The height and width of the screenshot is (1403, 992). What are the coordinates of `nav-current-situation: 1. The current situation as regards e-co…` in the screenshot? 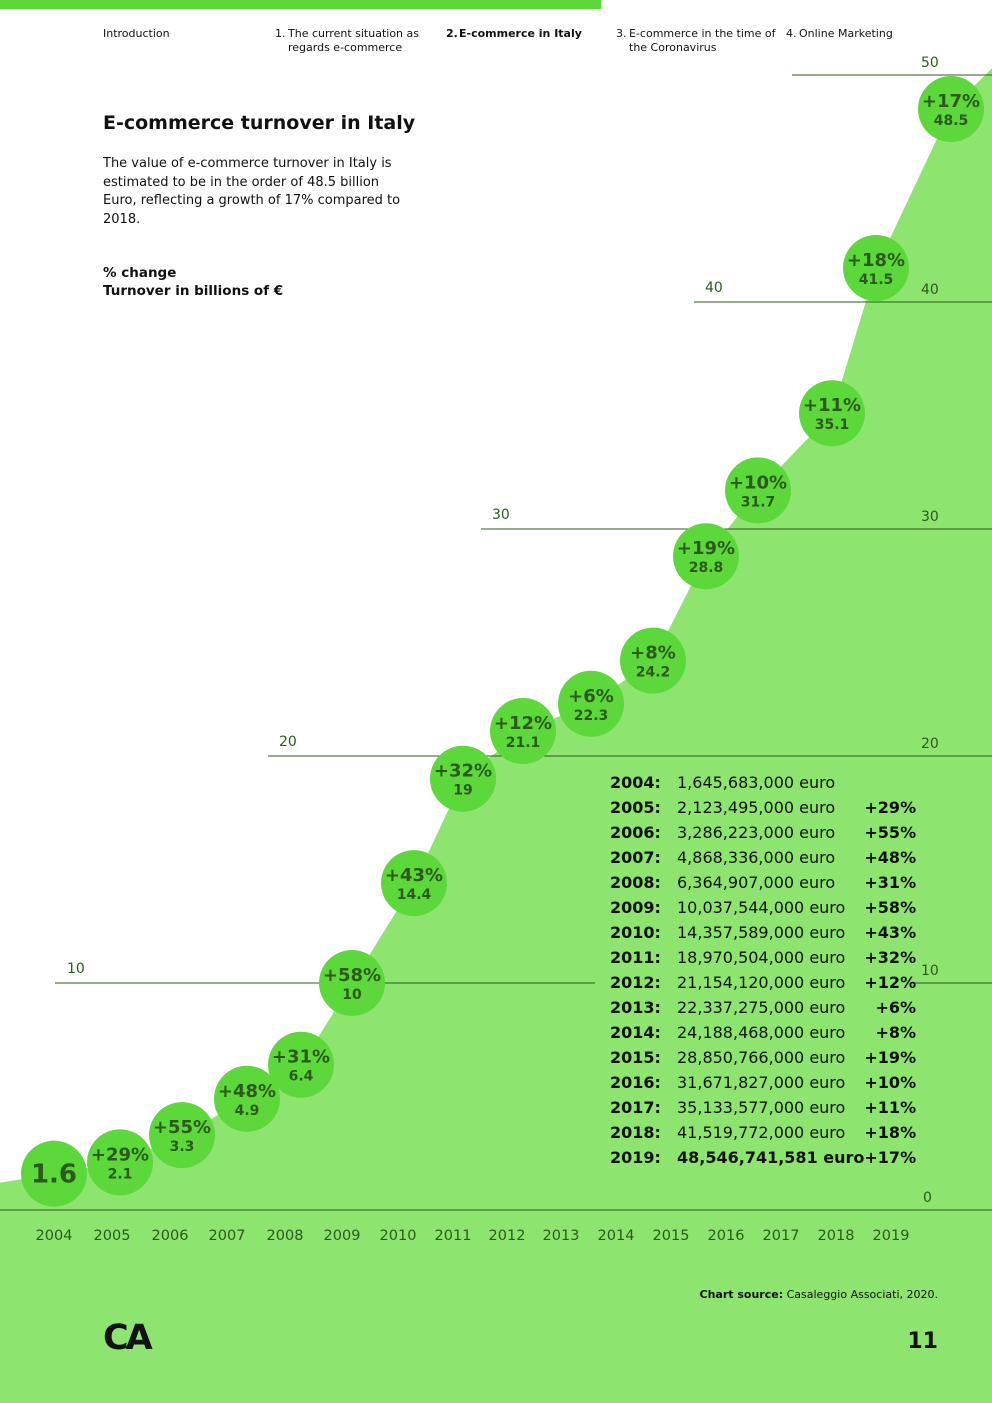 It's located at (350, 41).